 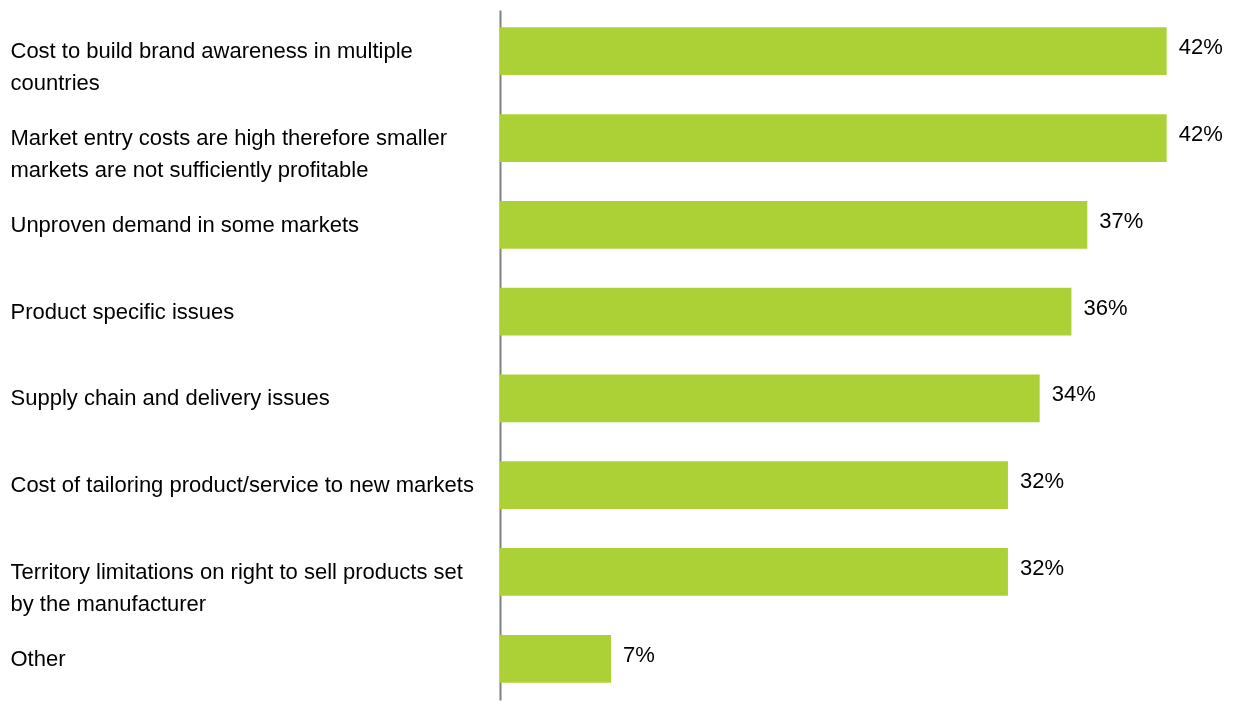 What do you see at coordinates (229, 154) in the screenshot?
I see `y-tick-label: Market entry costs are high therefore smaller markets are not sufficiently profitable` at bounding box center [229, 154].